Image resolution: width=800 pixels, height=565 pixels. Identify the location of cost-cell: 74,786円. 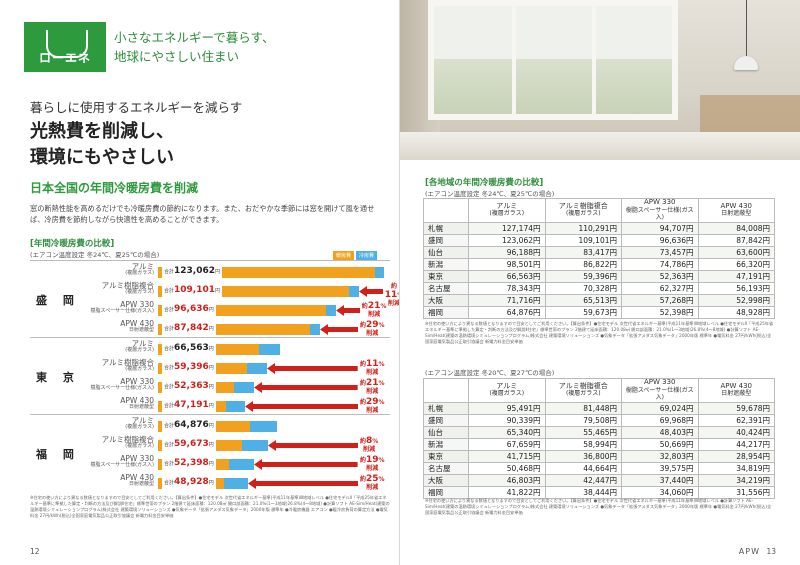
(660, 264).